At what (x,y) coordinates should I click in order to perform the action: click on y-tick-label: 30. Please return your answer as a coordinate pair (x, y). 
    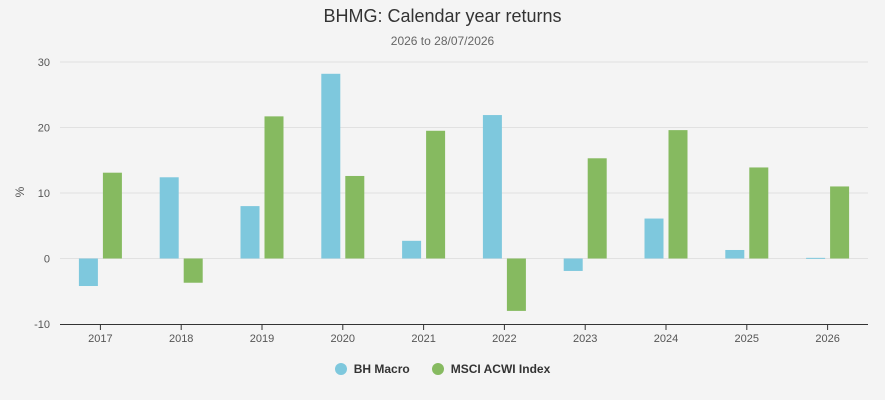
    Looking at the image, I should click on (44, 63).